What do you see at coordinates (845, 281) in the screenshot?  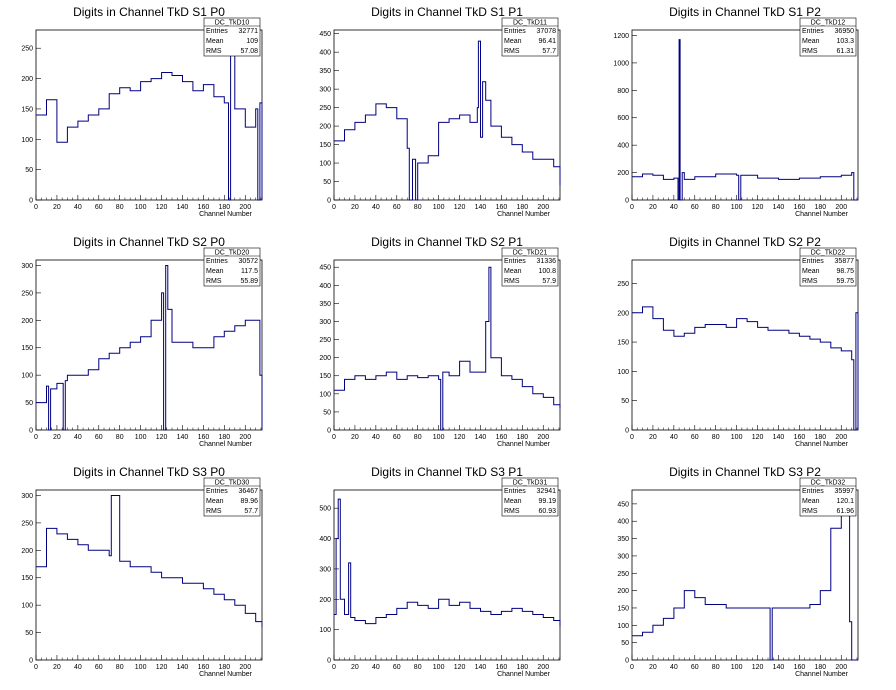 I see `stats-value: 59.75` at bounding box center [845, 281].